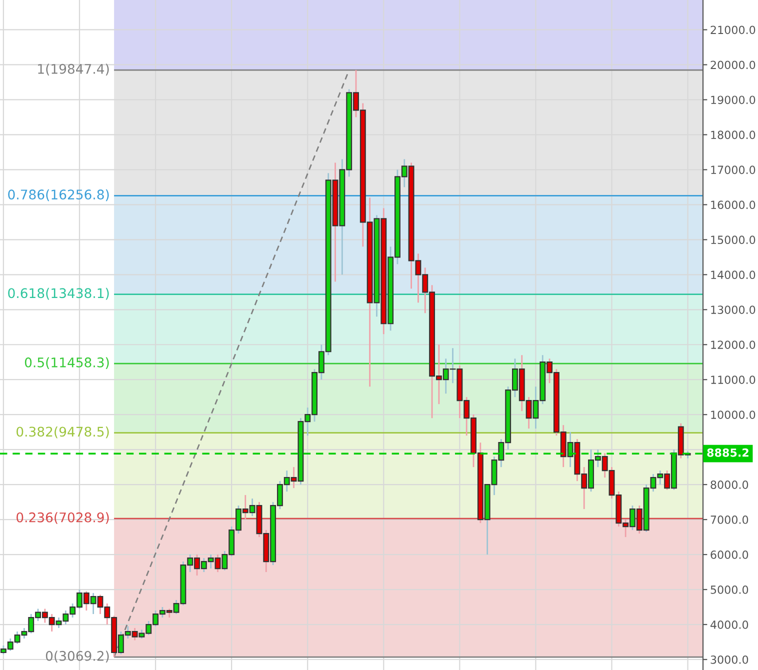 The image size is (758, 670). I want to click on y-tick-label: 8000.0, so click(729, 484).